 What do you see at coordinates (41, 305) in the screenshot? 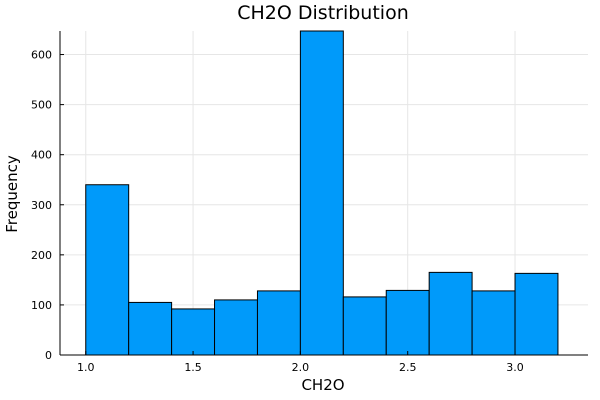
I see `y-tick-label: 100` at bounding box center [41, 305].